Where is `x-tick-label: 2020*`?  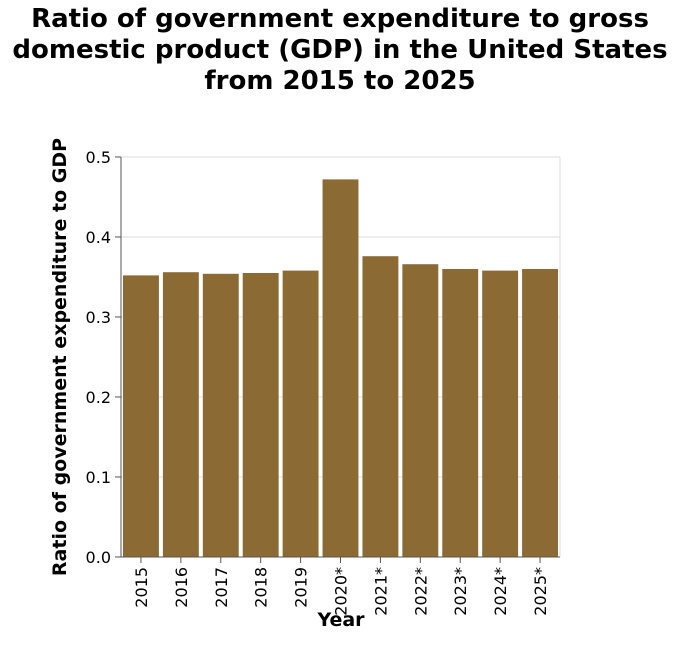
x-tick-label: 2020* is located at coordinates (341, 591).